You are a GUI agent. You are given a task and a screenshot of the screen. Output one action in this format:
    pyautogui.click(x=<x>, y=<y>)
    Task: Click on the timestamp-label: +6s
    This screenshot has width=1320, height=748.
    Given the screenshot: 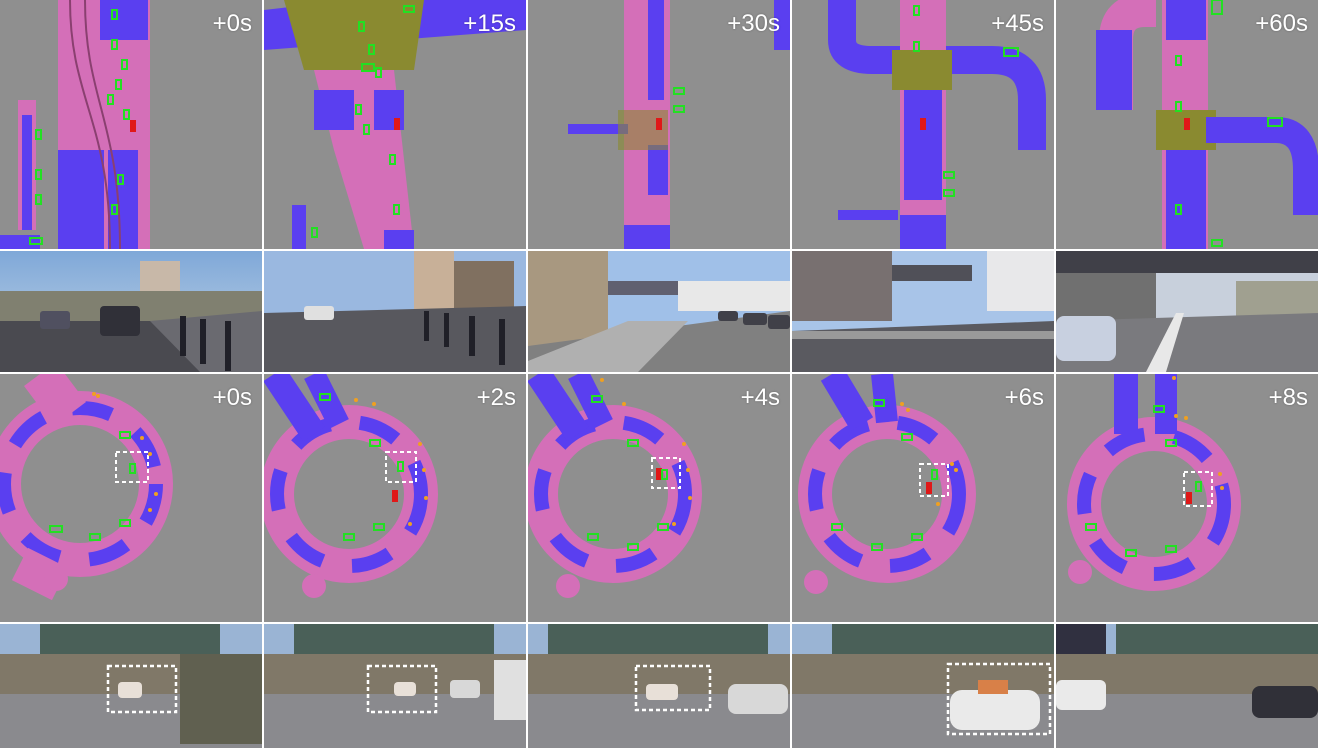 What is the action you would take?
    pyautogui.click(x=1024, y=397)
    